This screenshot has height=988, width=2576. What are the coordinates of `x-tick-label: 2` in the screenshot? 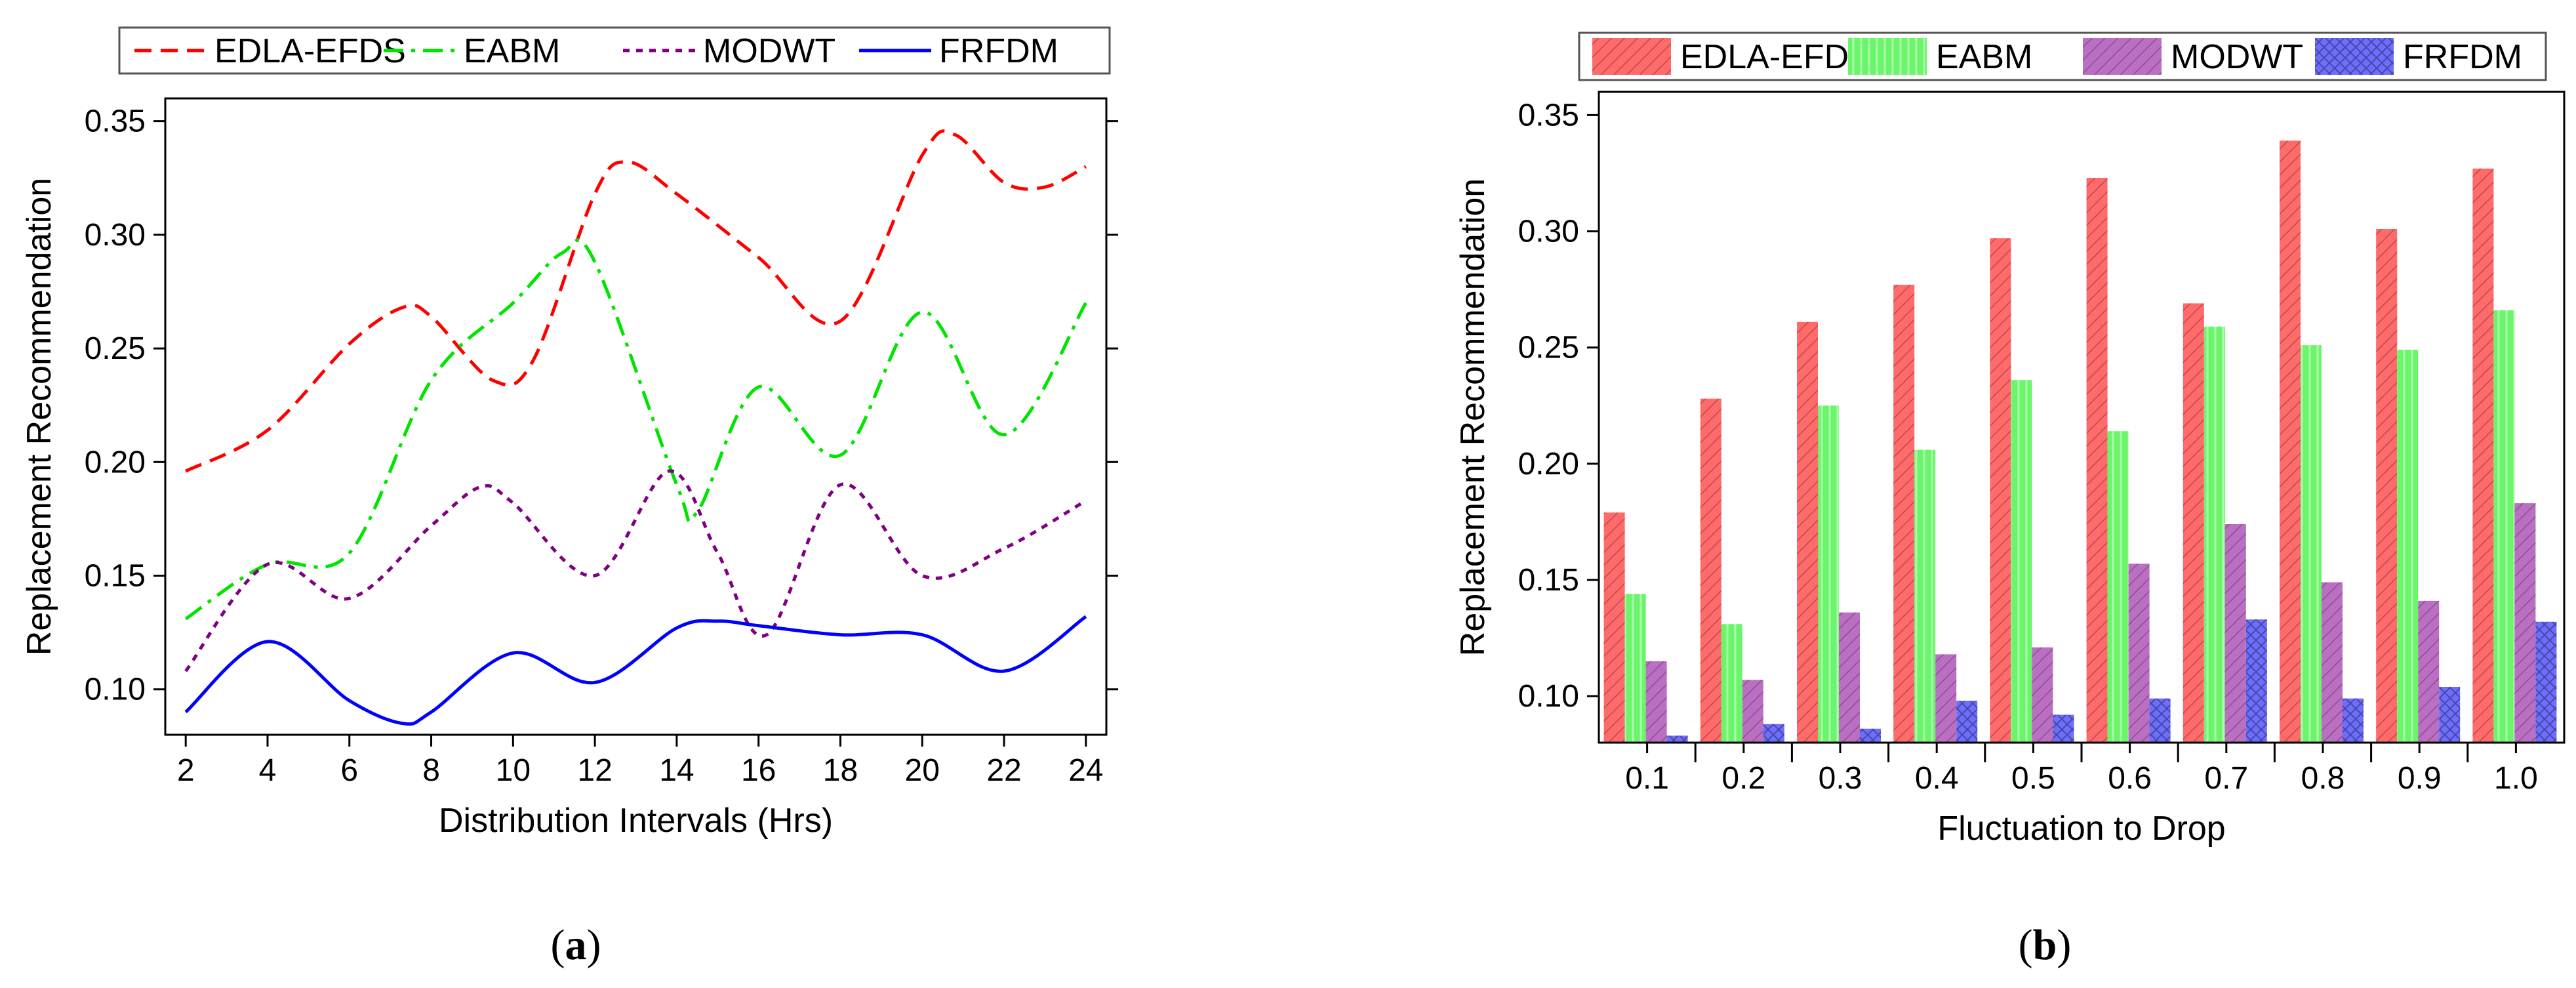 It's located at (186, 770).